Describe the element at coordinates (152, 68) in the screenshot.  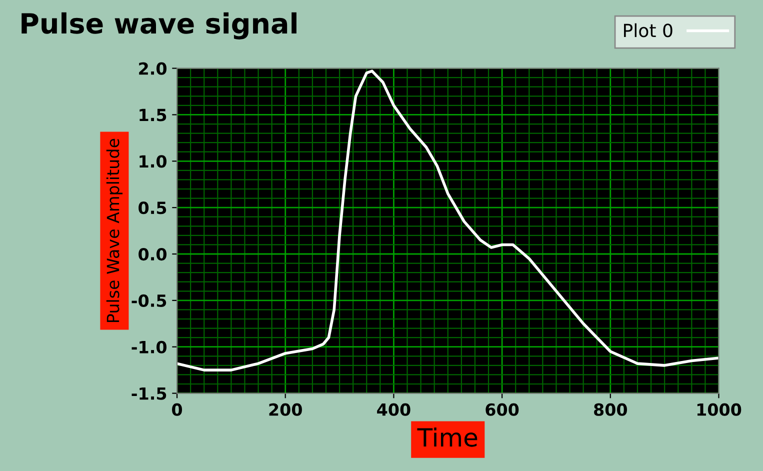
I see `y-tick-label: 2.0` at that location.